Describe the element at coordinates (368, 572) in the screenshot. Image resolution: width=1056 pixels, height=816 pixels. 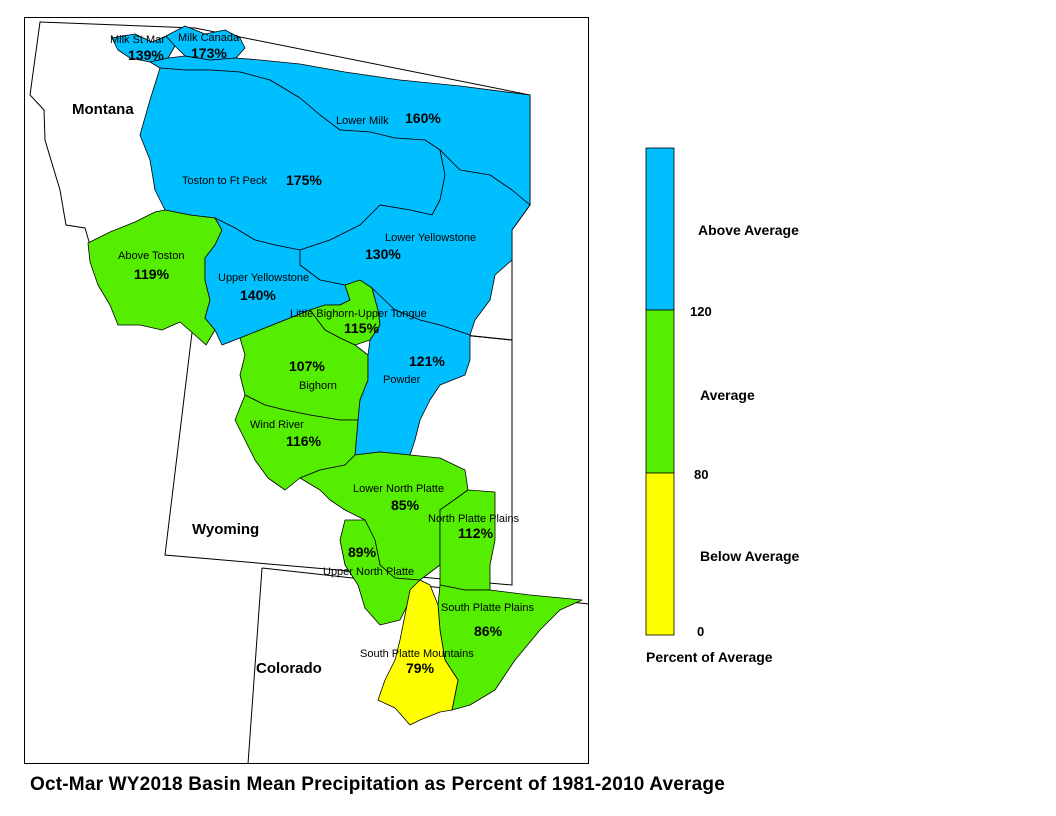
I see `basin-name-upper-north-platte: Upper North Platte` at that location.